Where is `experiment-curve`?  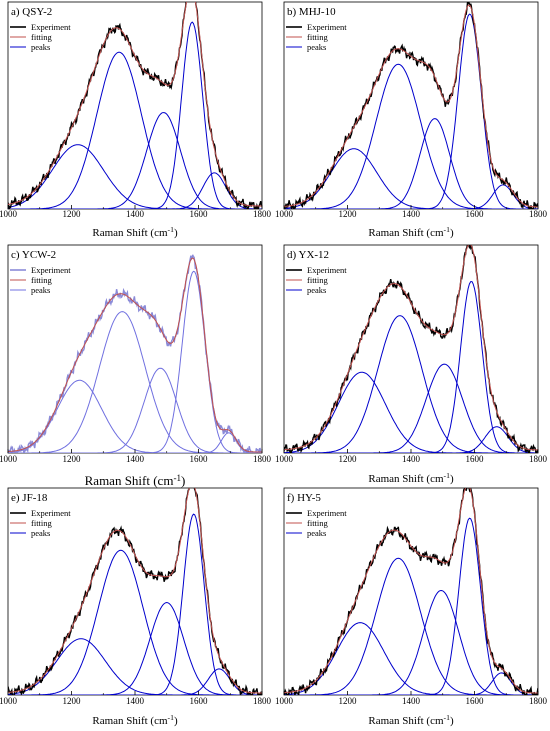
experiment-curve is located at coordinates (411, 105).